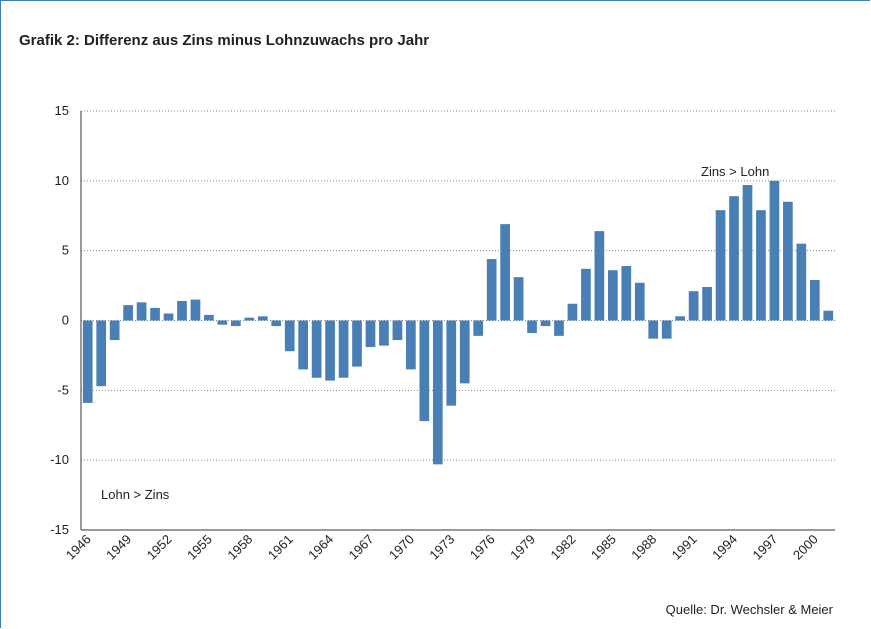 The height and width of the screenshot is (629, 871). Describe the element at coordinates (62, 180) in the screenshot. I see `y-tick-label: 10` at that location.